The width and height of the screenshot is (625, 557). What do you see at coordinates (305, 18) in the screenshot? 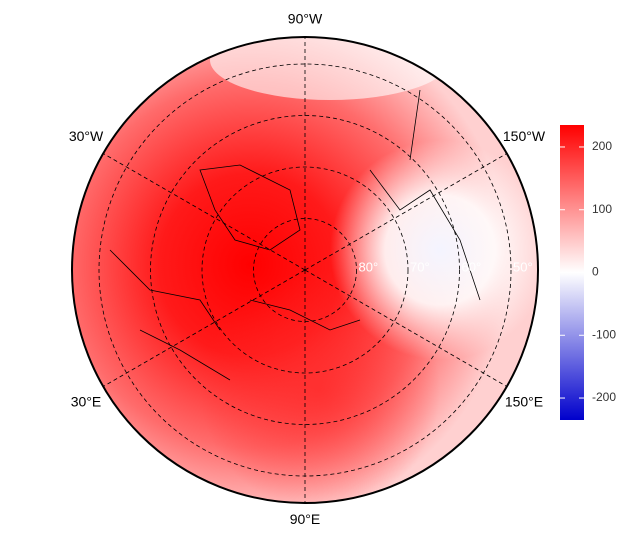
I see `meridian-label: 90°W` at bounding box center [305, 18].